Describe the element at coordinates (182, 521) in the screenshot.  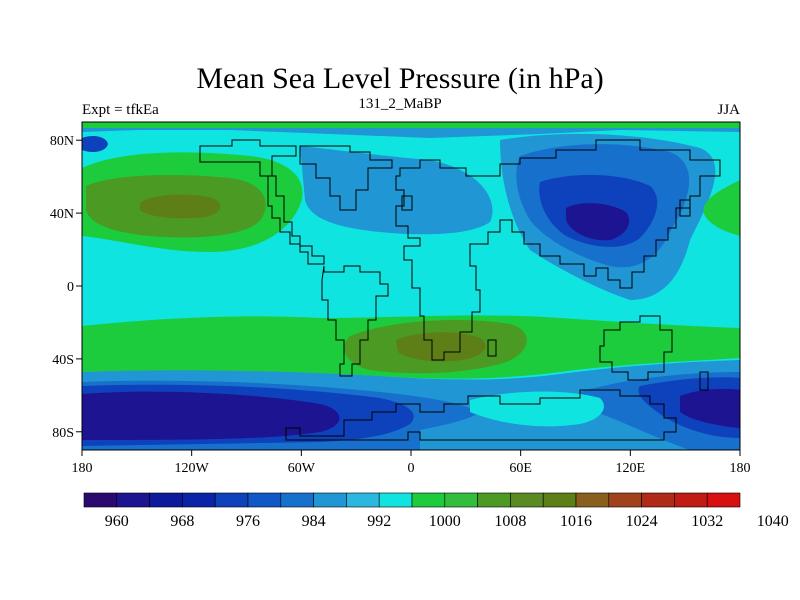
I see `colorbar-label: 968` at that location.